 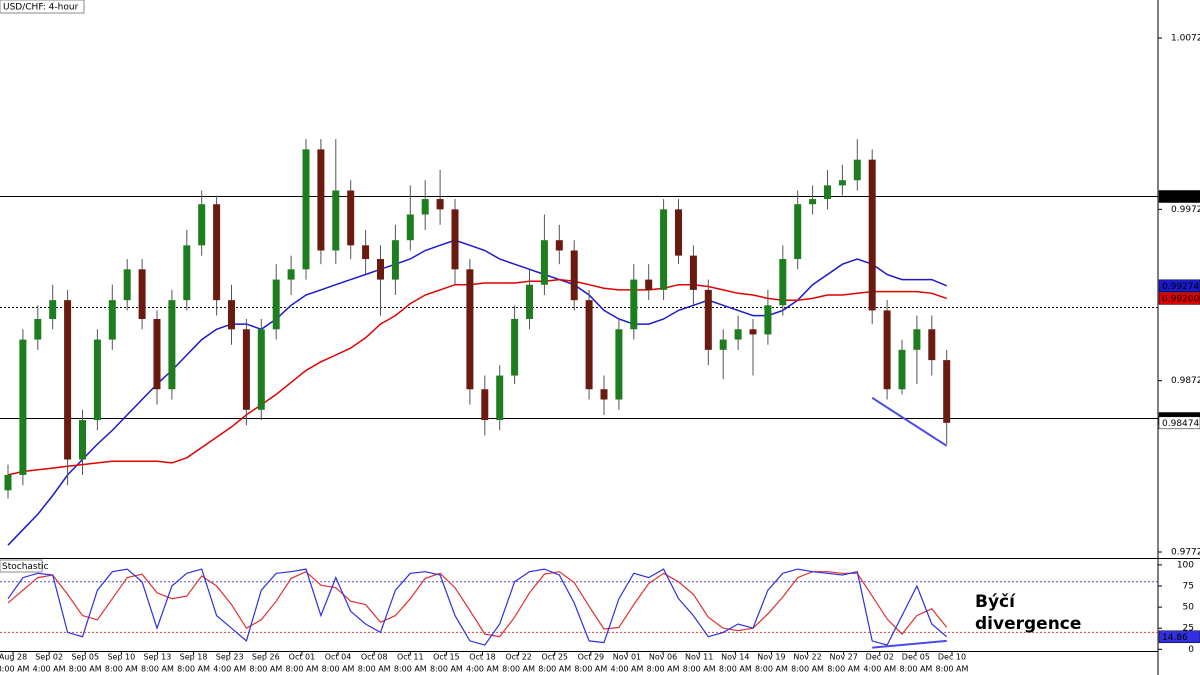 What do you see at coordinates (482, 657) in the screenshot?
I see `x-tick-label: Oct 18` at bounding box center [482, 657].